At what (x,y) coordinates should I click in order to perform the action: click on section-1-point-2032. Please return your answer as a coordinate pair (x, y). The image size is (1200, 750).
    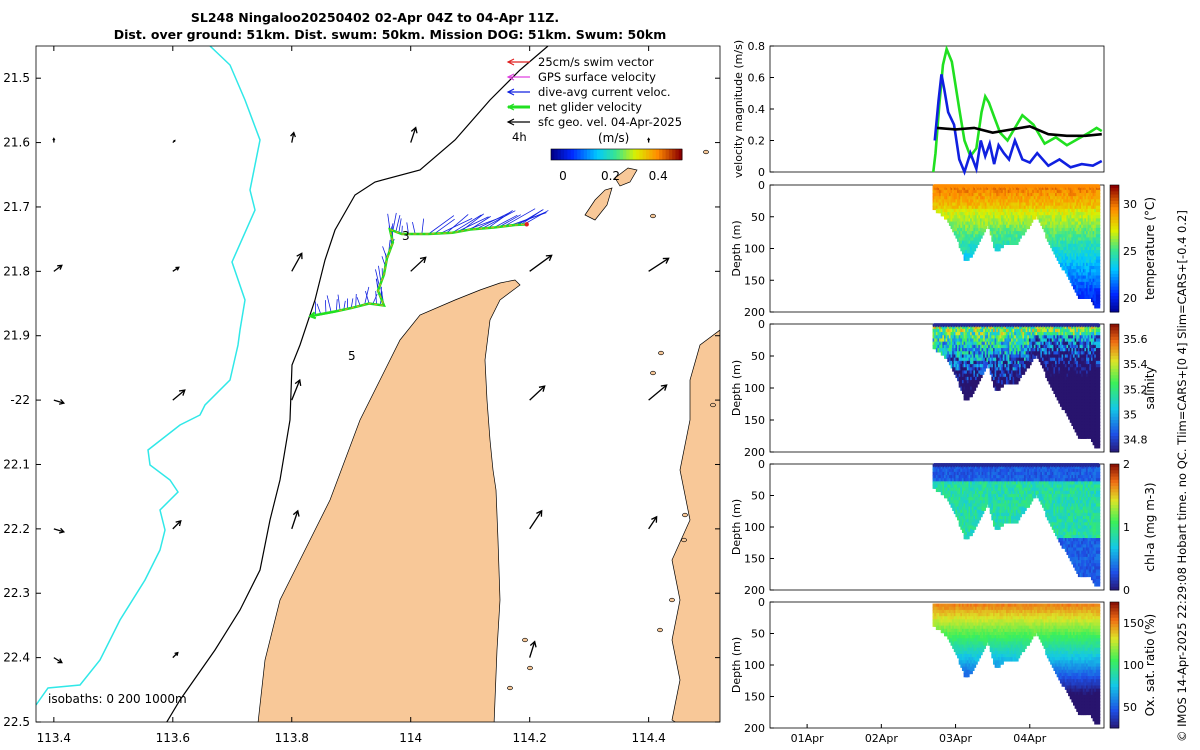
    Looking at the image, I should click on (1098, 369).